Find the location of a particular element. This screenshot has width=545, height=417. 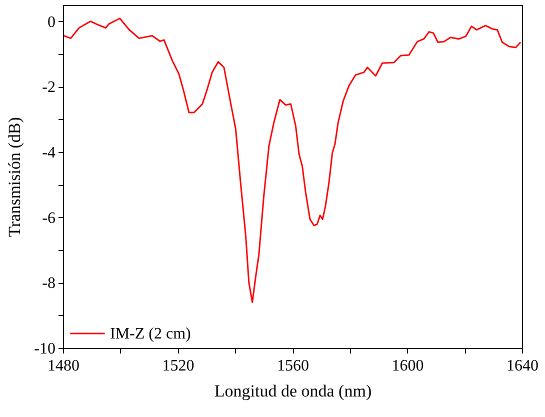

y-tick-label: -2 is located at coordinates (49, 87).